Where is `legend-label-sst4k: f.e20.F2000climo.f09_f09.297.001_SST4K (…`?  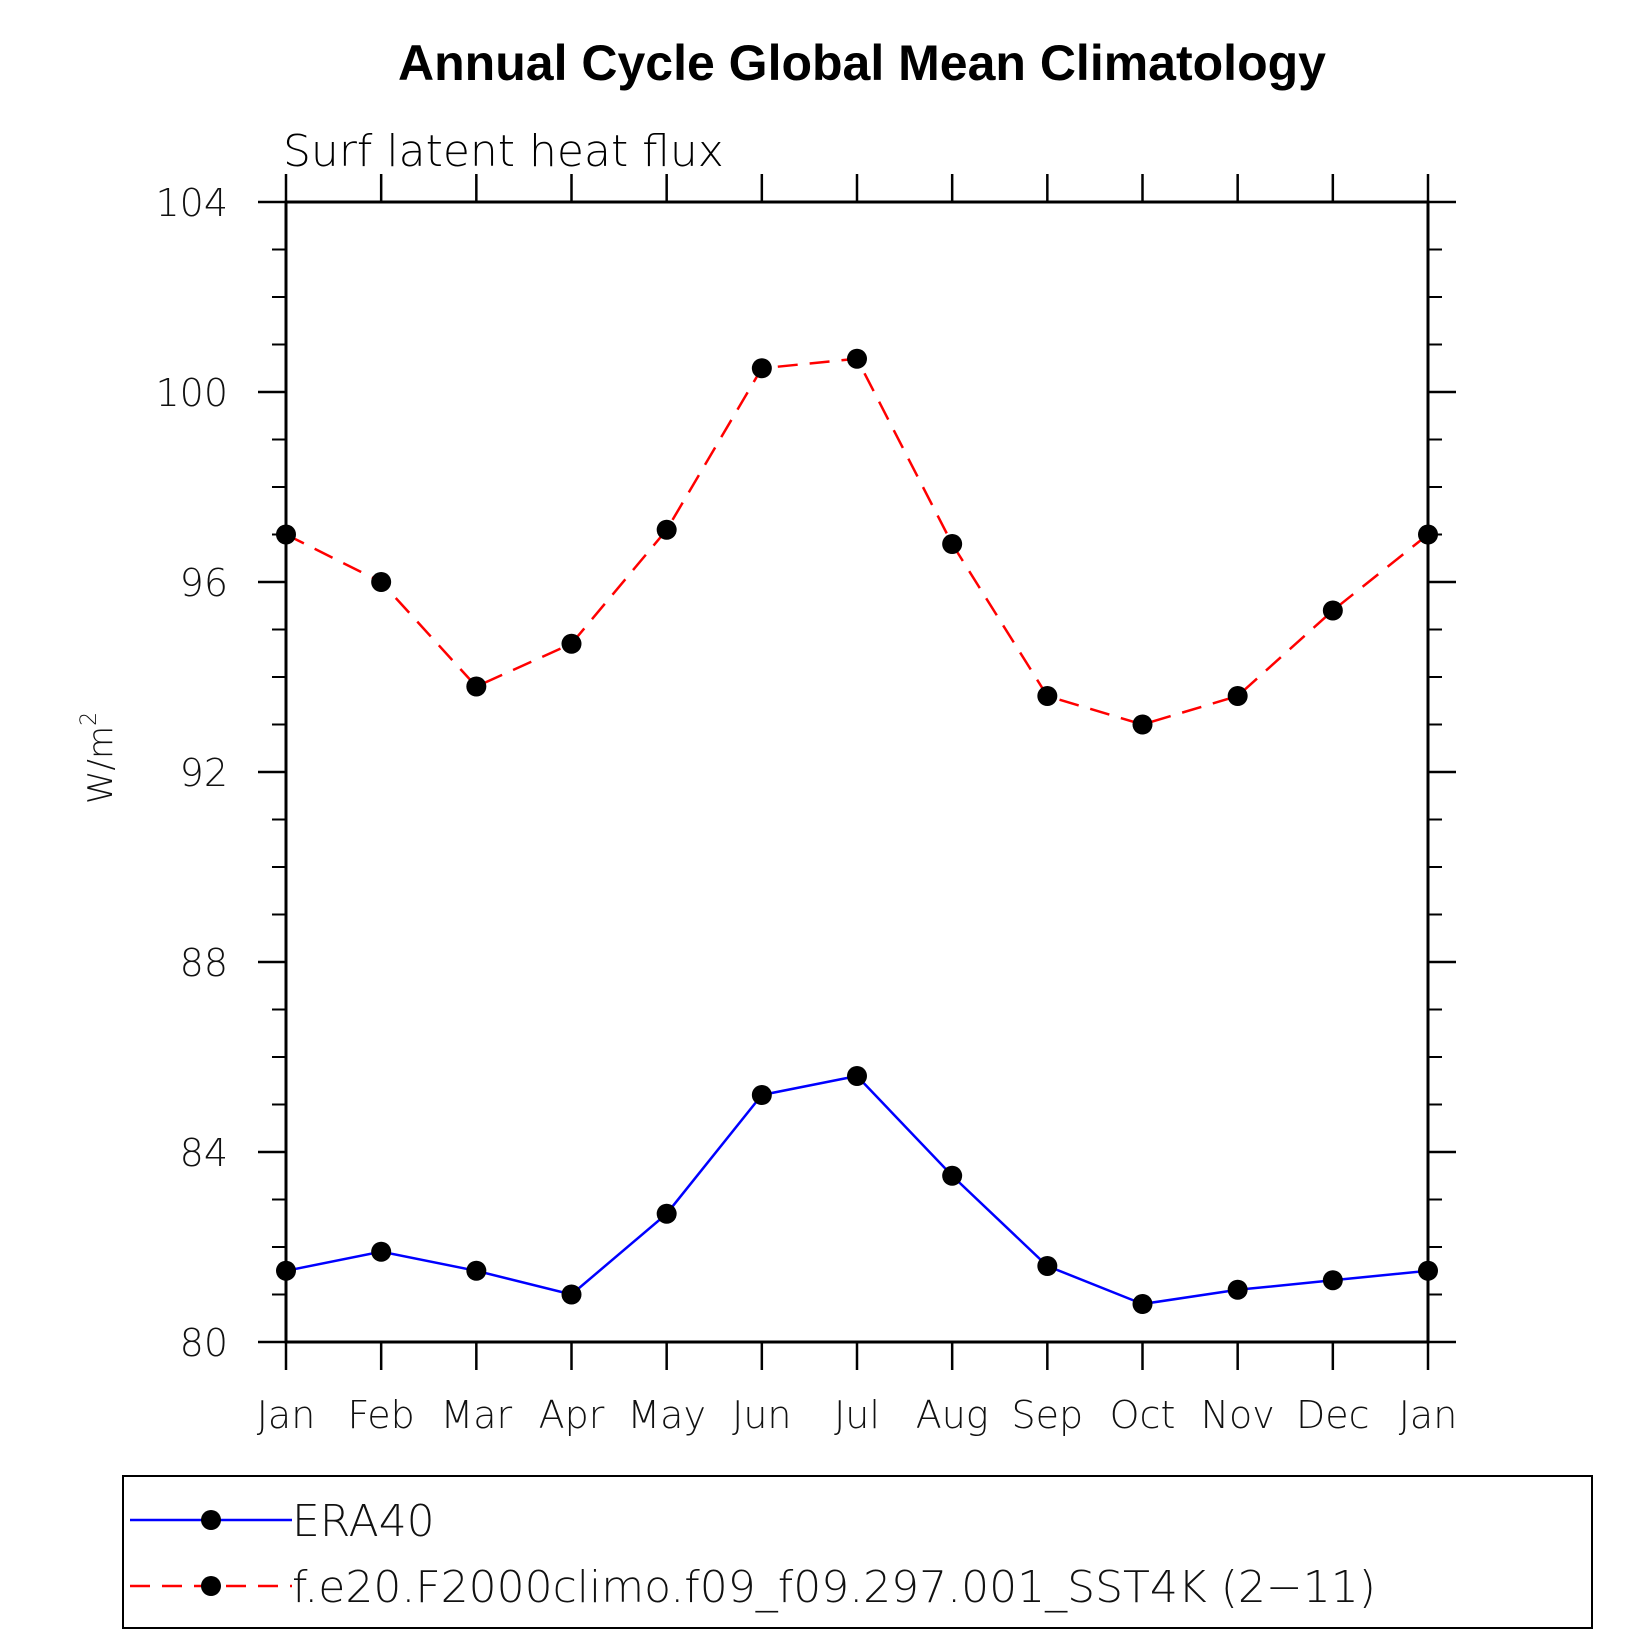
legend-label-sst4k: f.e20.F2000climo.f09_f09.297.001_SST4K (… is located at coordinates (834, 1587).